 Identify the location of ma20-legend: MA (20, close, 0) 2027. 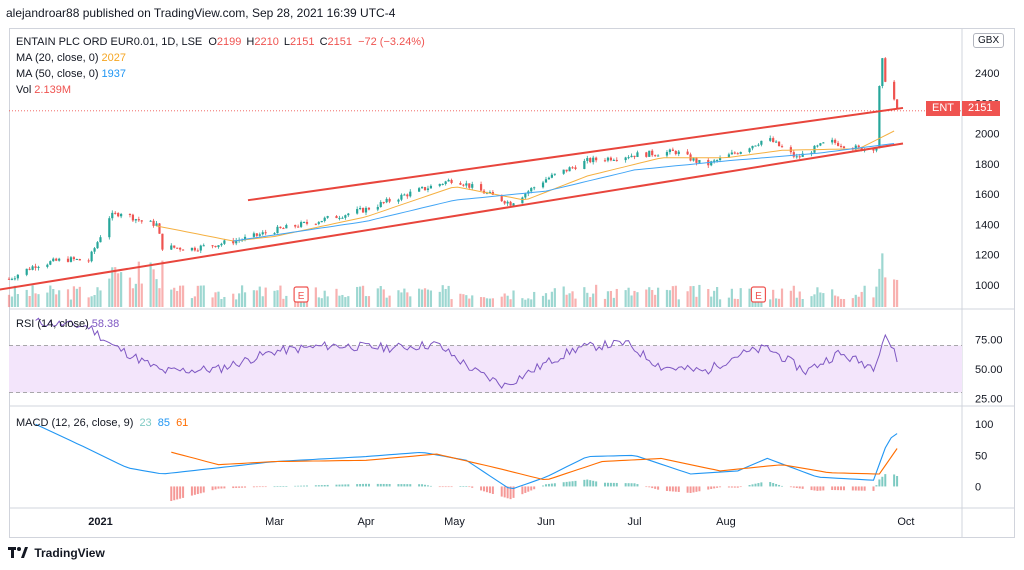
(71, 58).